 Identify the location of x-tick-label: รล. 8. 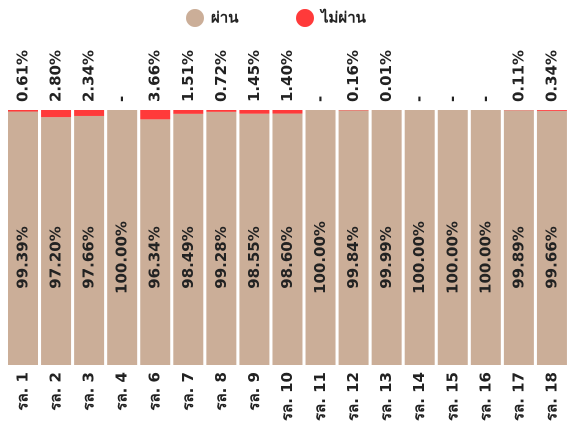
(221, 391).